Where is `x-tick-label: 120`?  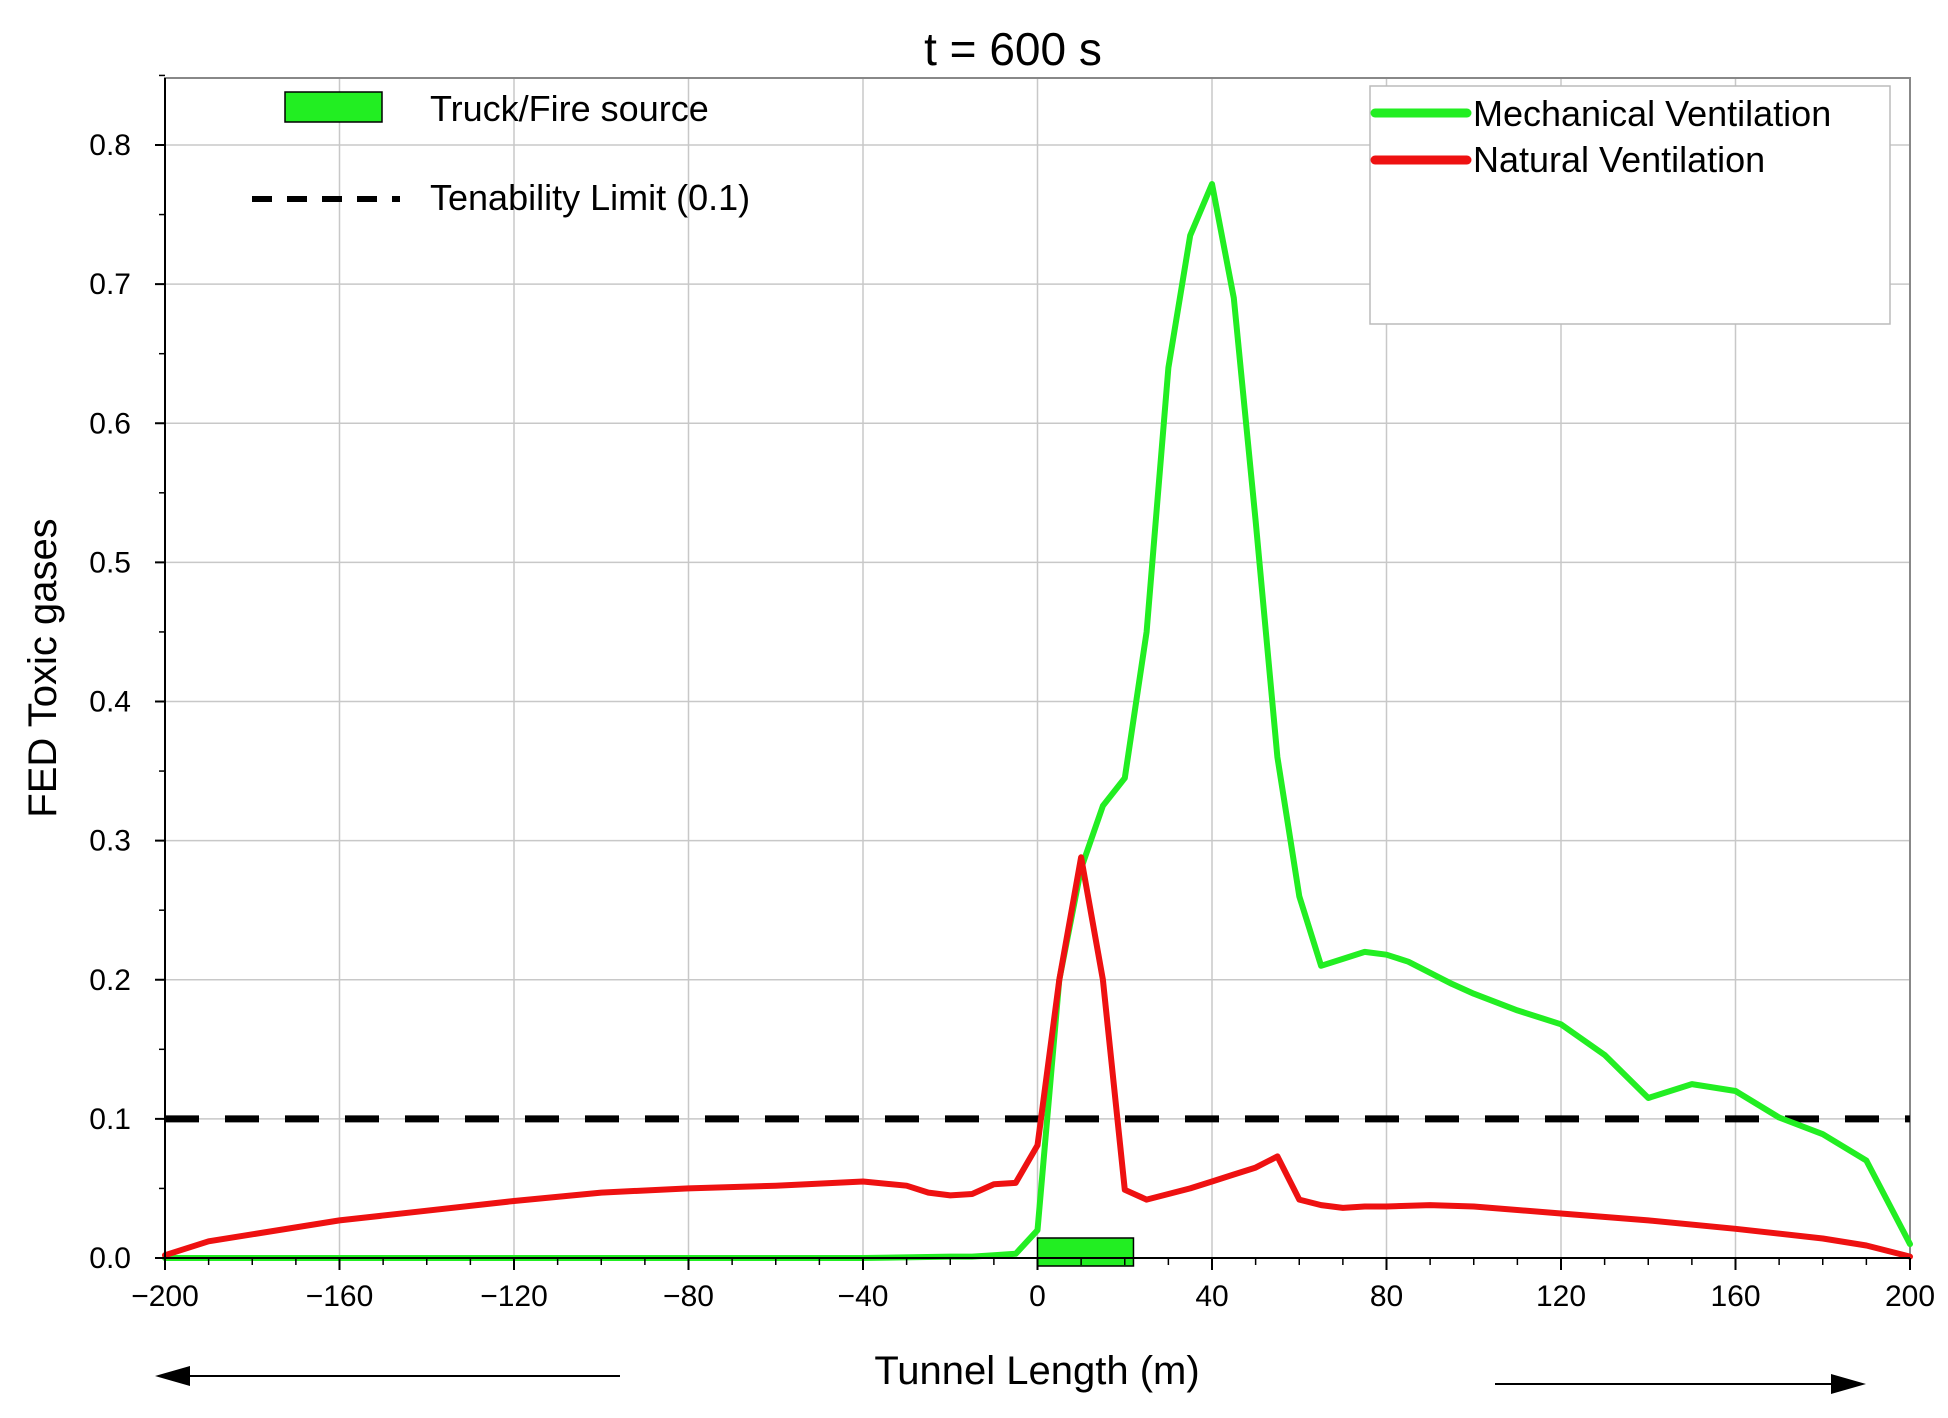 x-tick-label: 120 is located at coordinates (1561, 1296).